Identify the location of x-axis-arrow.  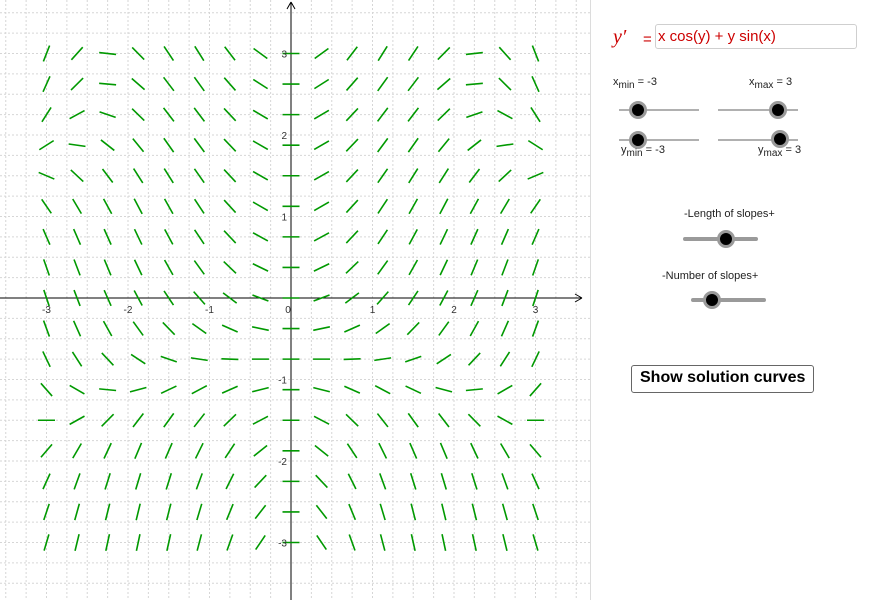
(578, 298).